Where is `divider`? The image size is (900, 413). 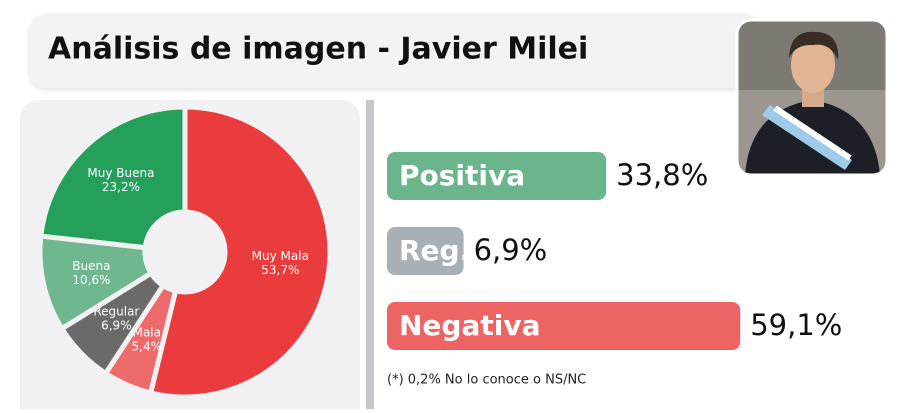
divider is located at coordinates (370, 254).